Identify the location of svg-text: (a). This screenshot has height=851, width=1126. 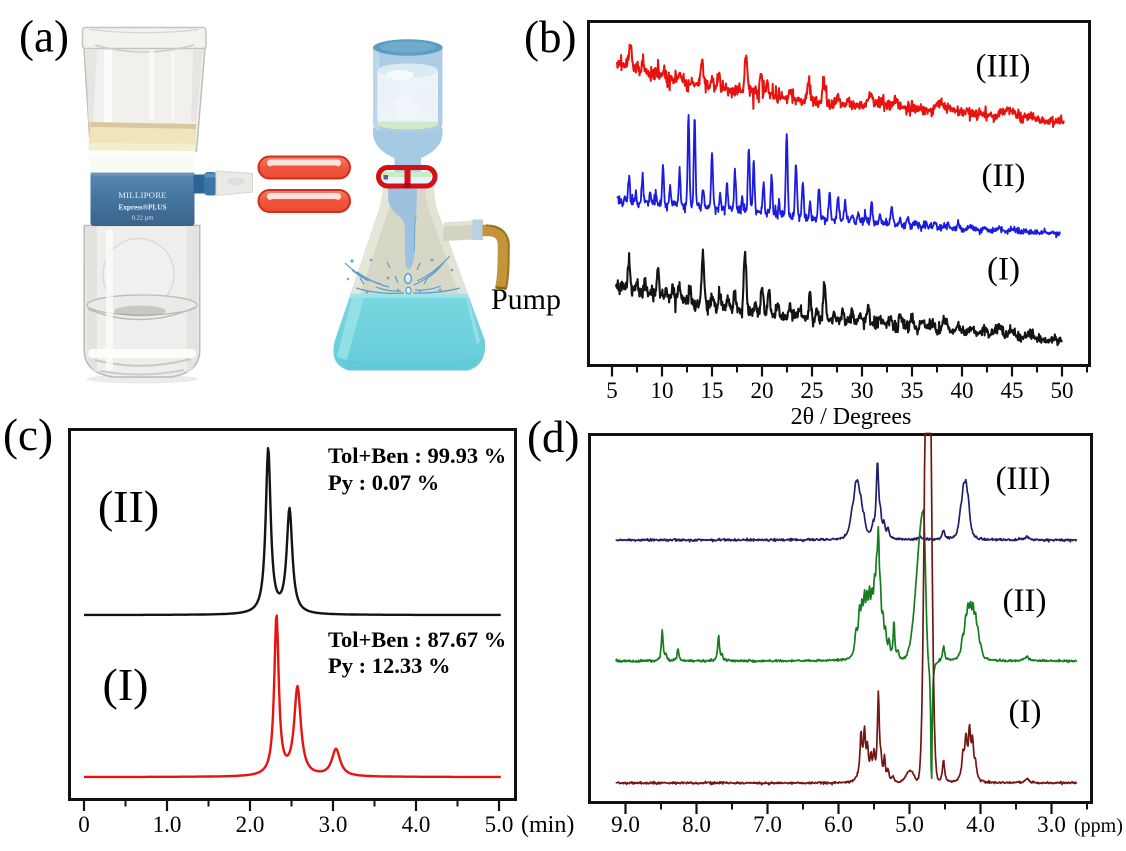
(44, 37).